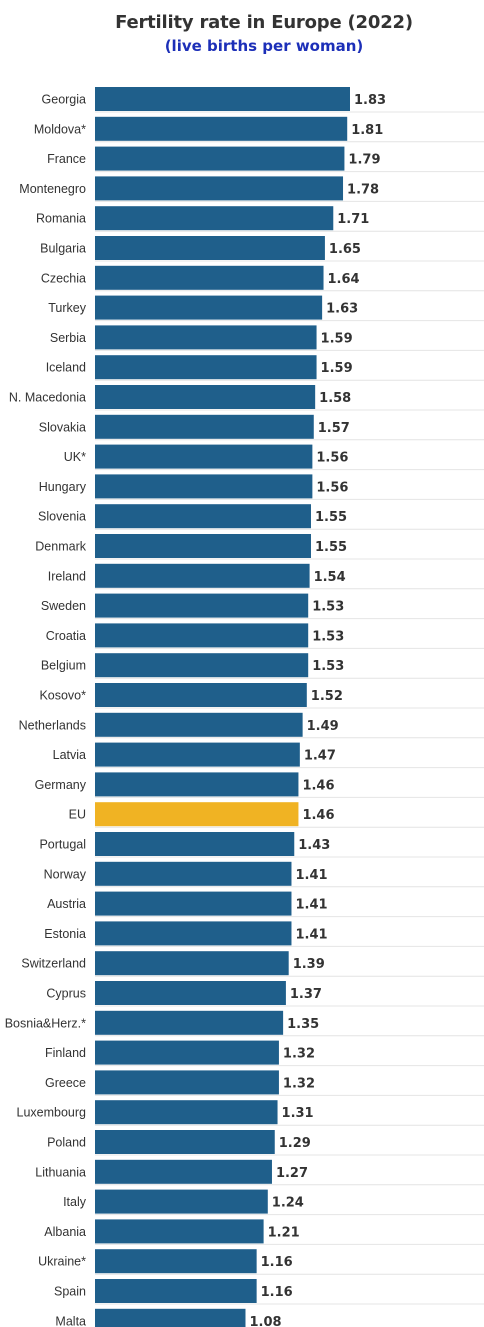 This screenshot has width=484, height=1327. What do you see at coordinates (219, 188) in the screenshot?
I see `bar-montenegro` at bounding box center [219, 188].